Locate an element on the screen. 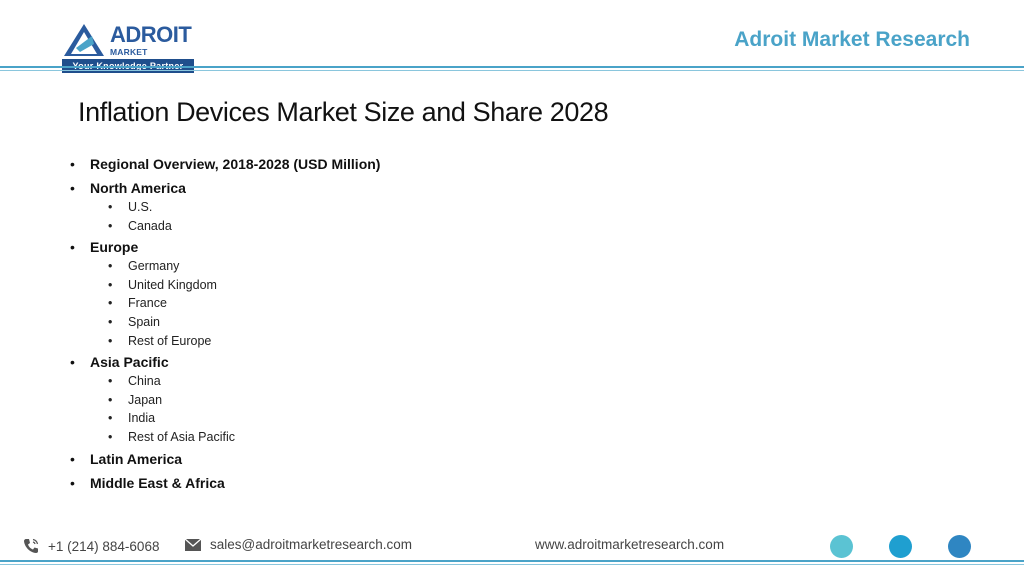  region-item: Middle East & Africa is located at coordinates (320, 483).